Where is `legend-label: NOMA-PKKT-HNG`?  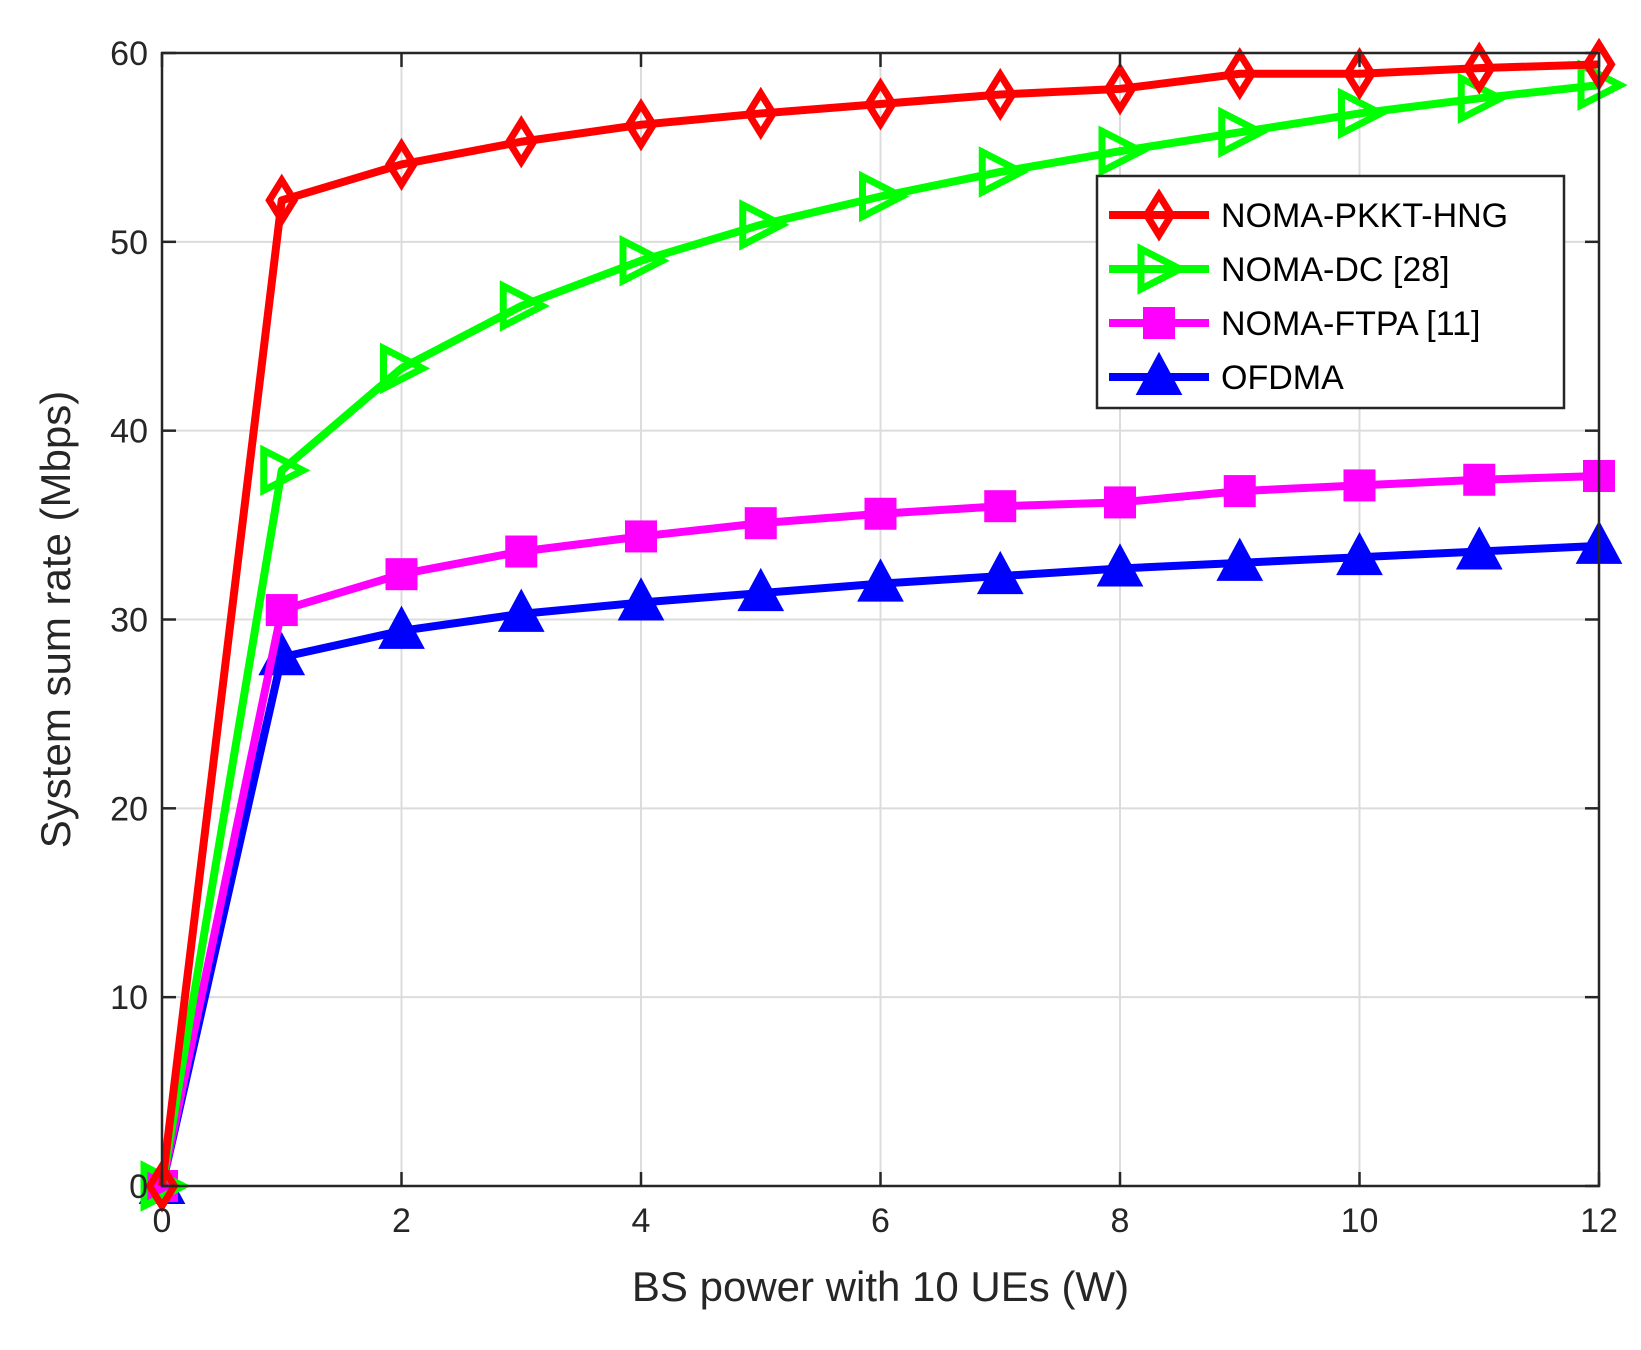
legend-label: NOMA-PKKT-HNG is located at coordinates (1364, 216).